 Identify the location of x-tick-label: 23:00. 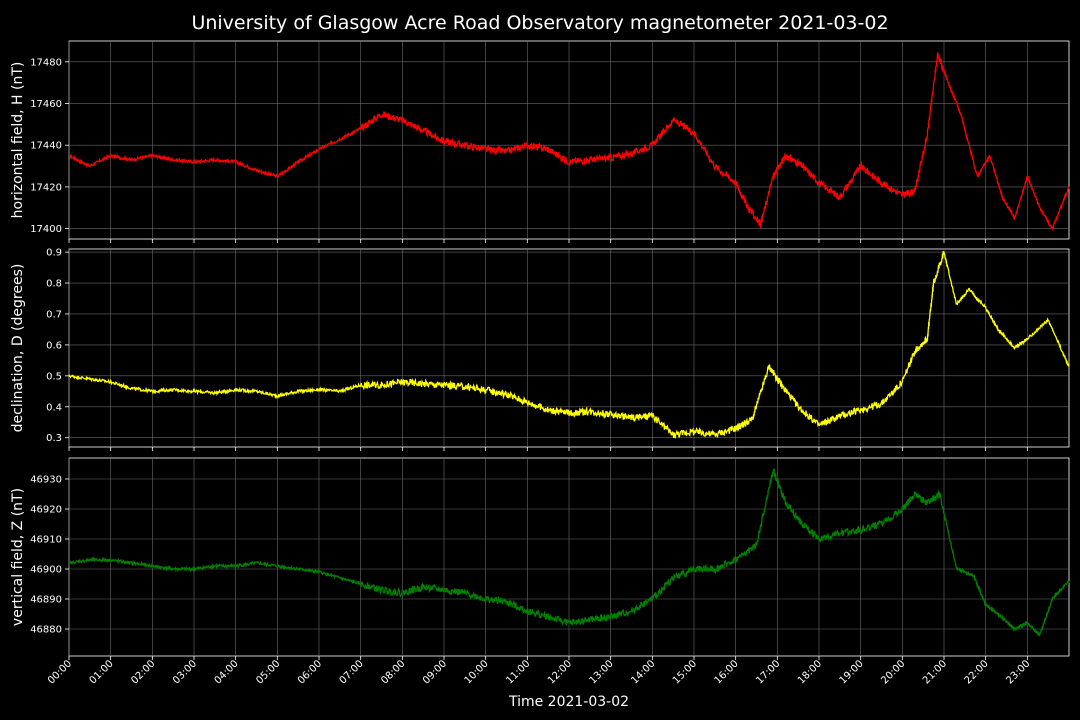
(1018, 672).